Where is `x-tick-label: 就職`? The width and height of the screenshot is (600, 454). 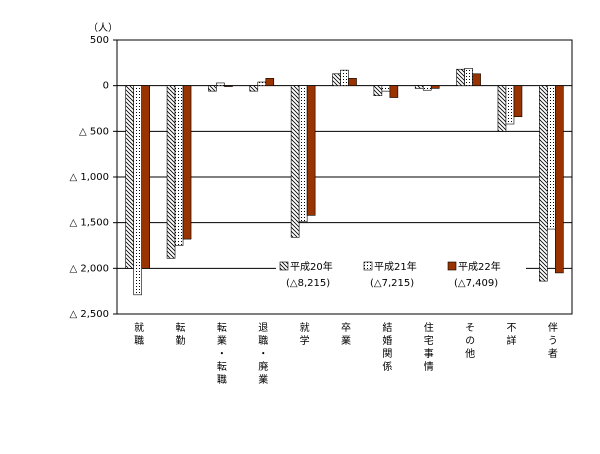 x-tick-label: 就職 is located at coordinates (138, 334).